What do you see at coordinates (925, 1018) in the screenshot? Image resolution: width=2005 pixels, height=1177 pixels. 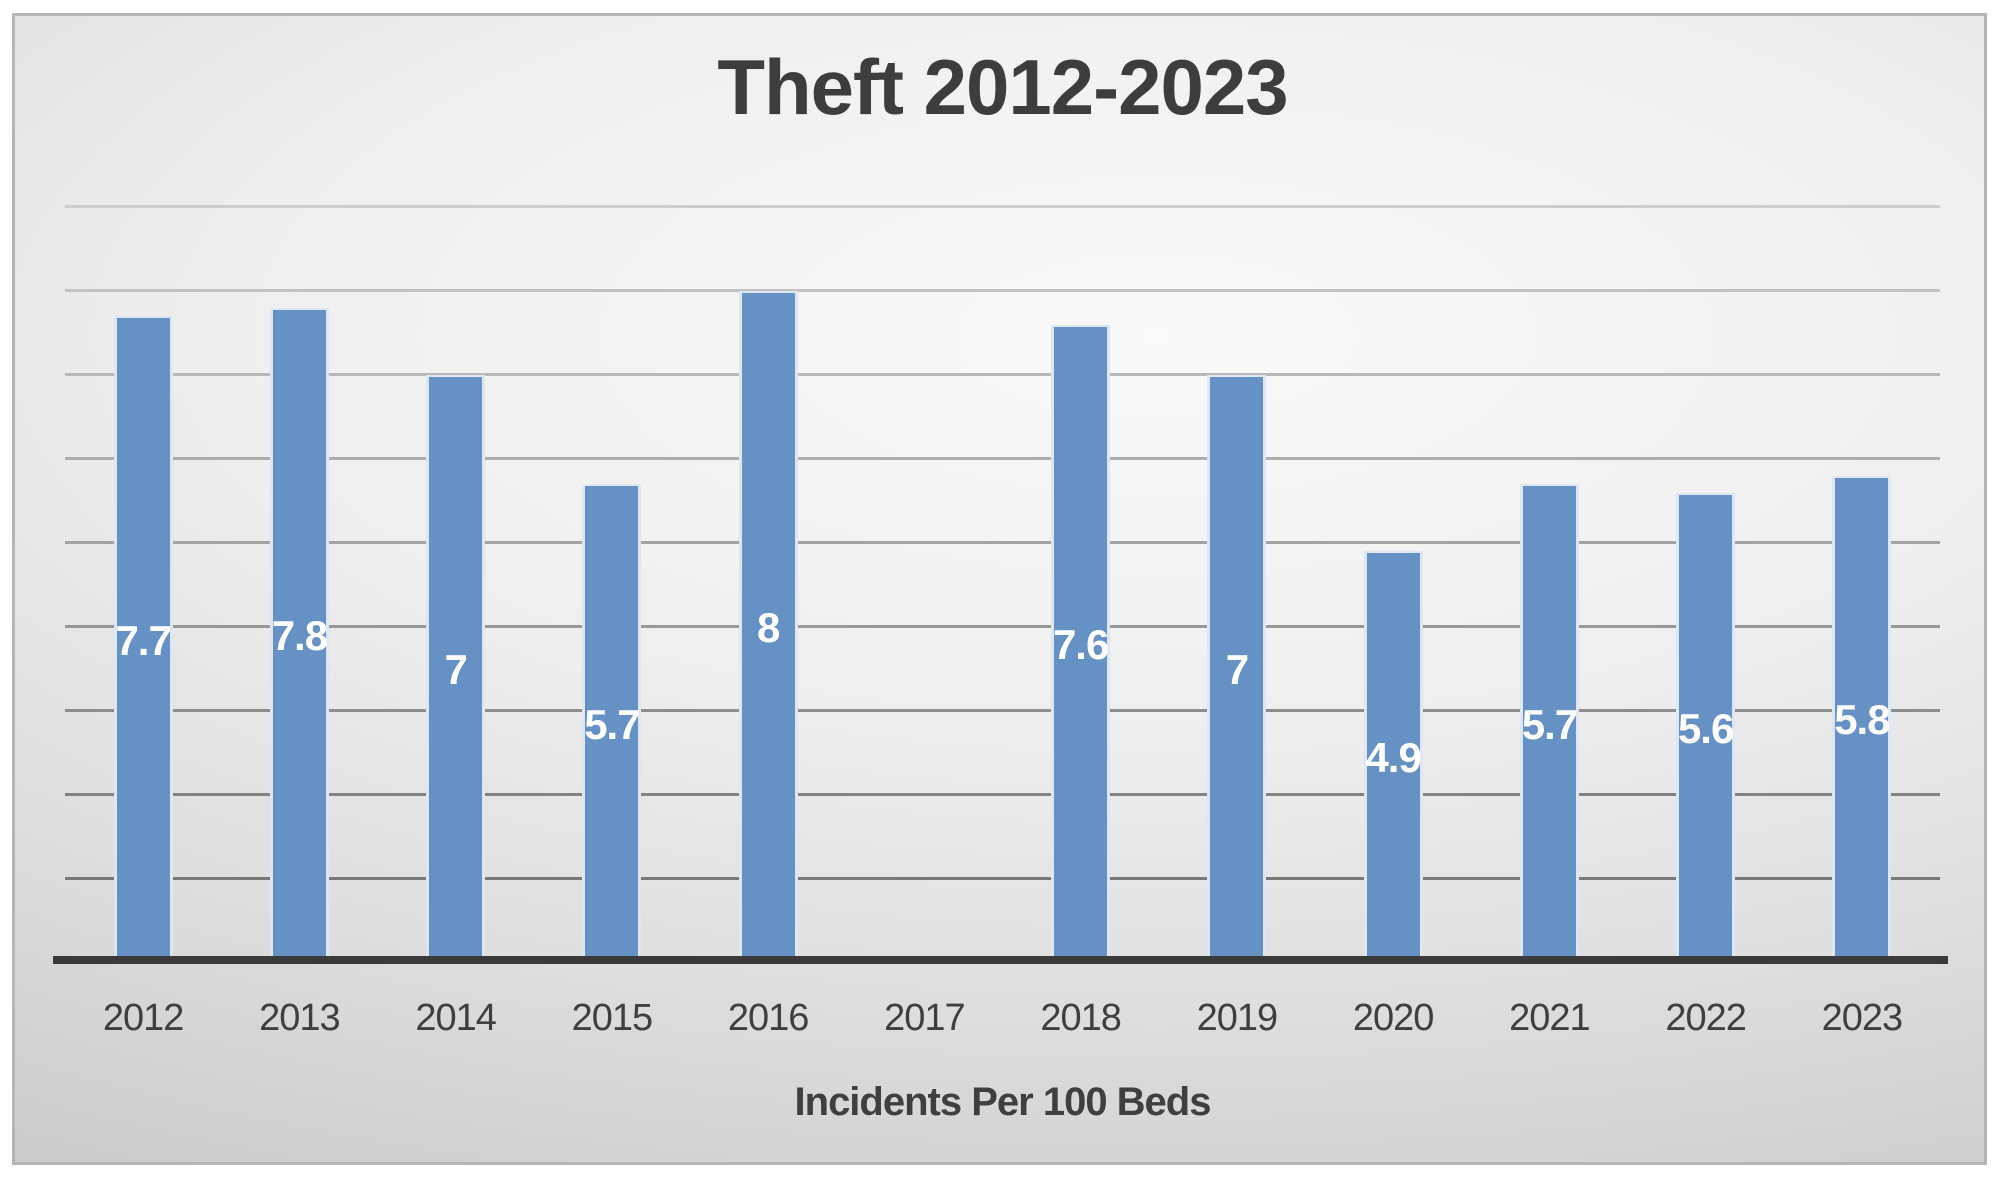 I see `tick-label-2017: 2017` at bounding box center [925, 1018].